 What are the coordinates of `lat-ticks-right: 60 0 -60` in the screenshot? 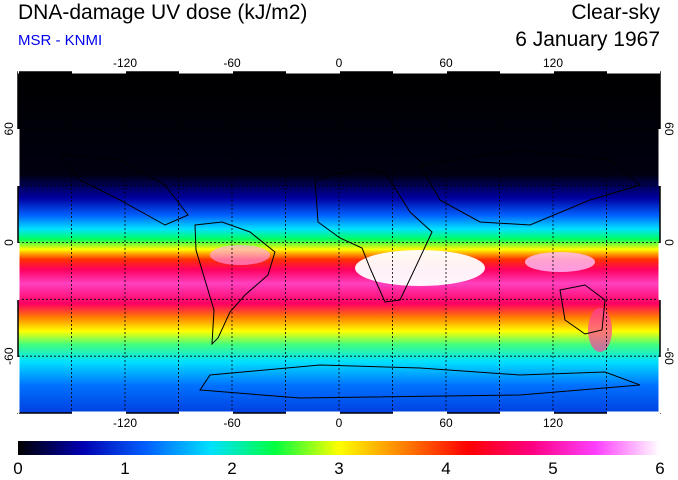 It's located at (669, 243).